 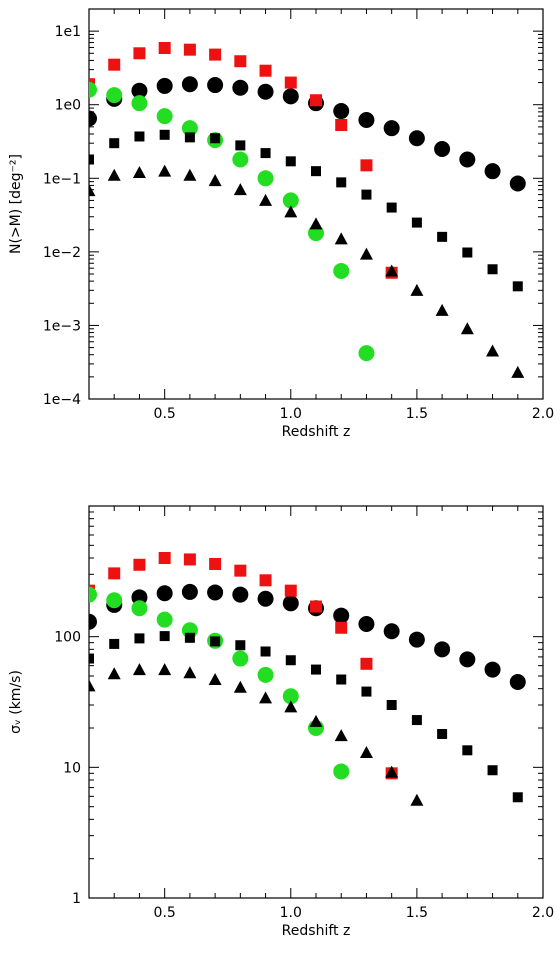 What do you see at coordinates (543, 913) in the screenshot?
I see `x-tick-label: 2.0` at bounding box center [543, 913].